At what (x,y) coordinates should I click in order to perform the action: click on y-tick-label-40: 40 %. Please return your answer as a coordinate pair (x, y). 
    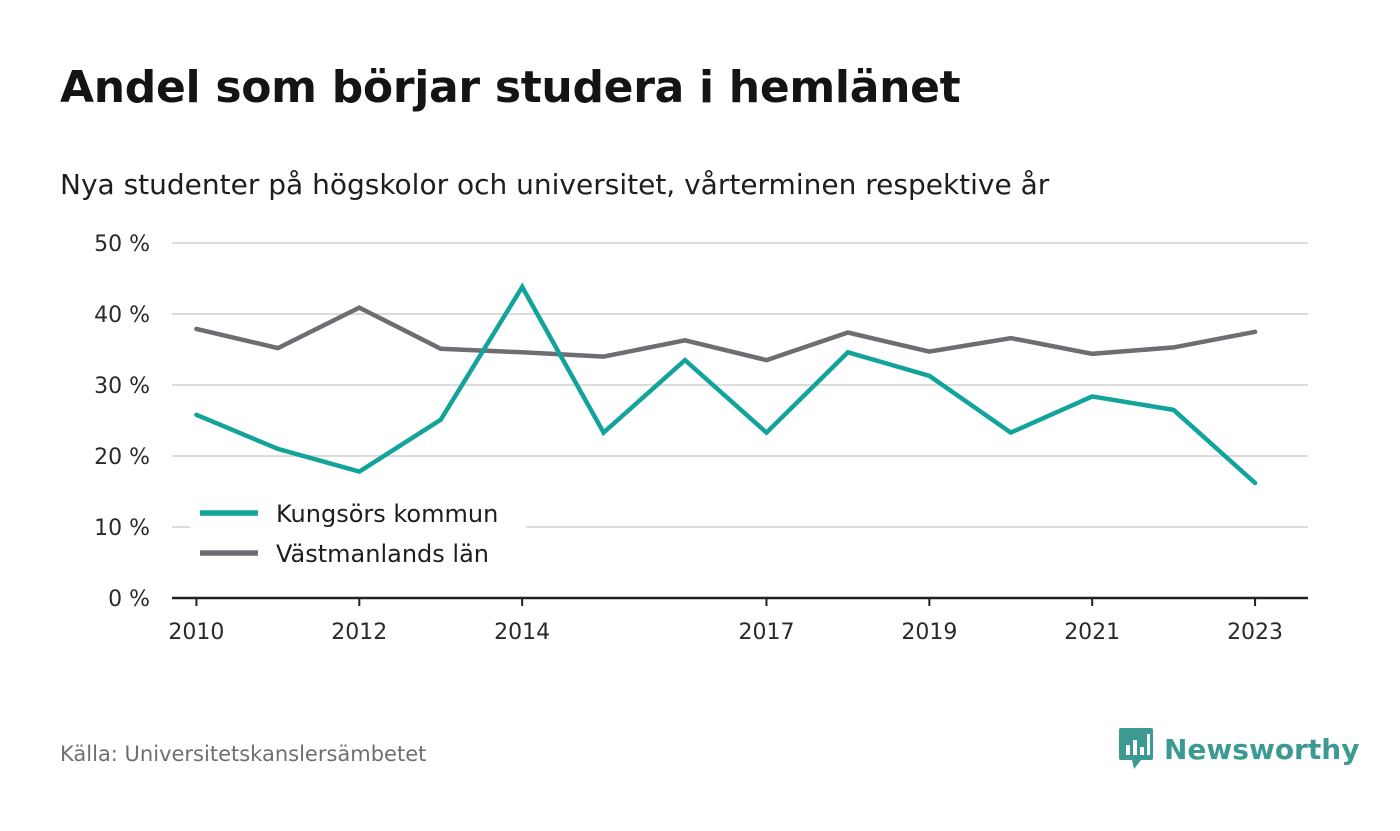
    Looking at the image, I should click on (122, 315).